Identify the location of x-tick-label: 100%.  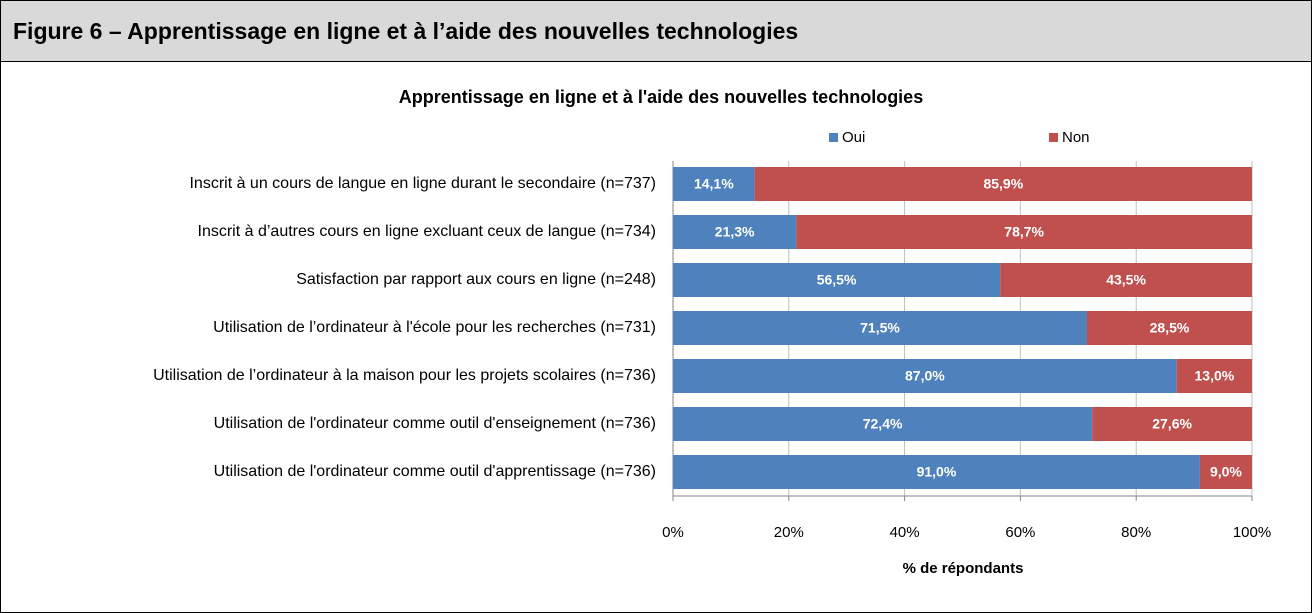
(1252, 532).